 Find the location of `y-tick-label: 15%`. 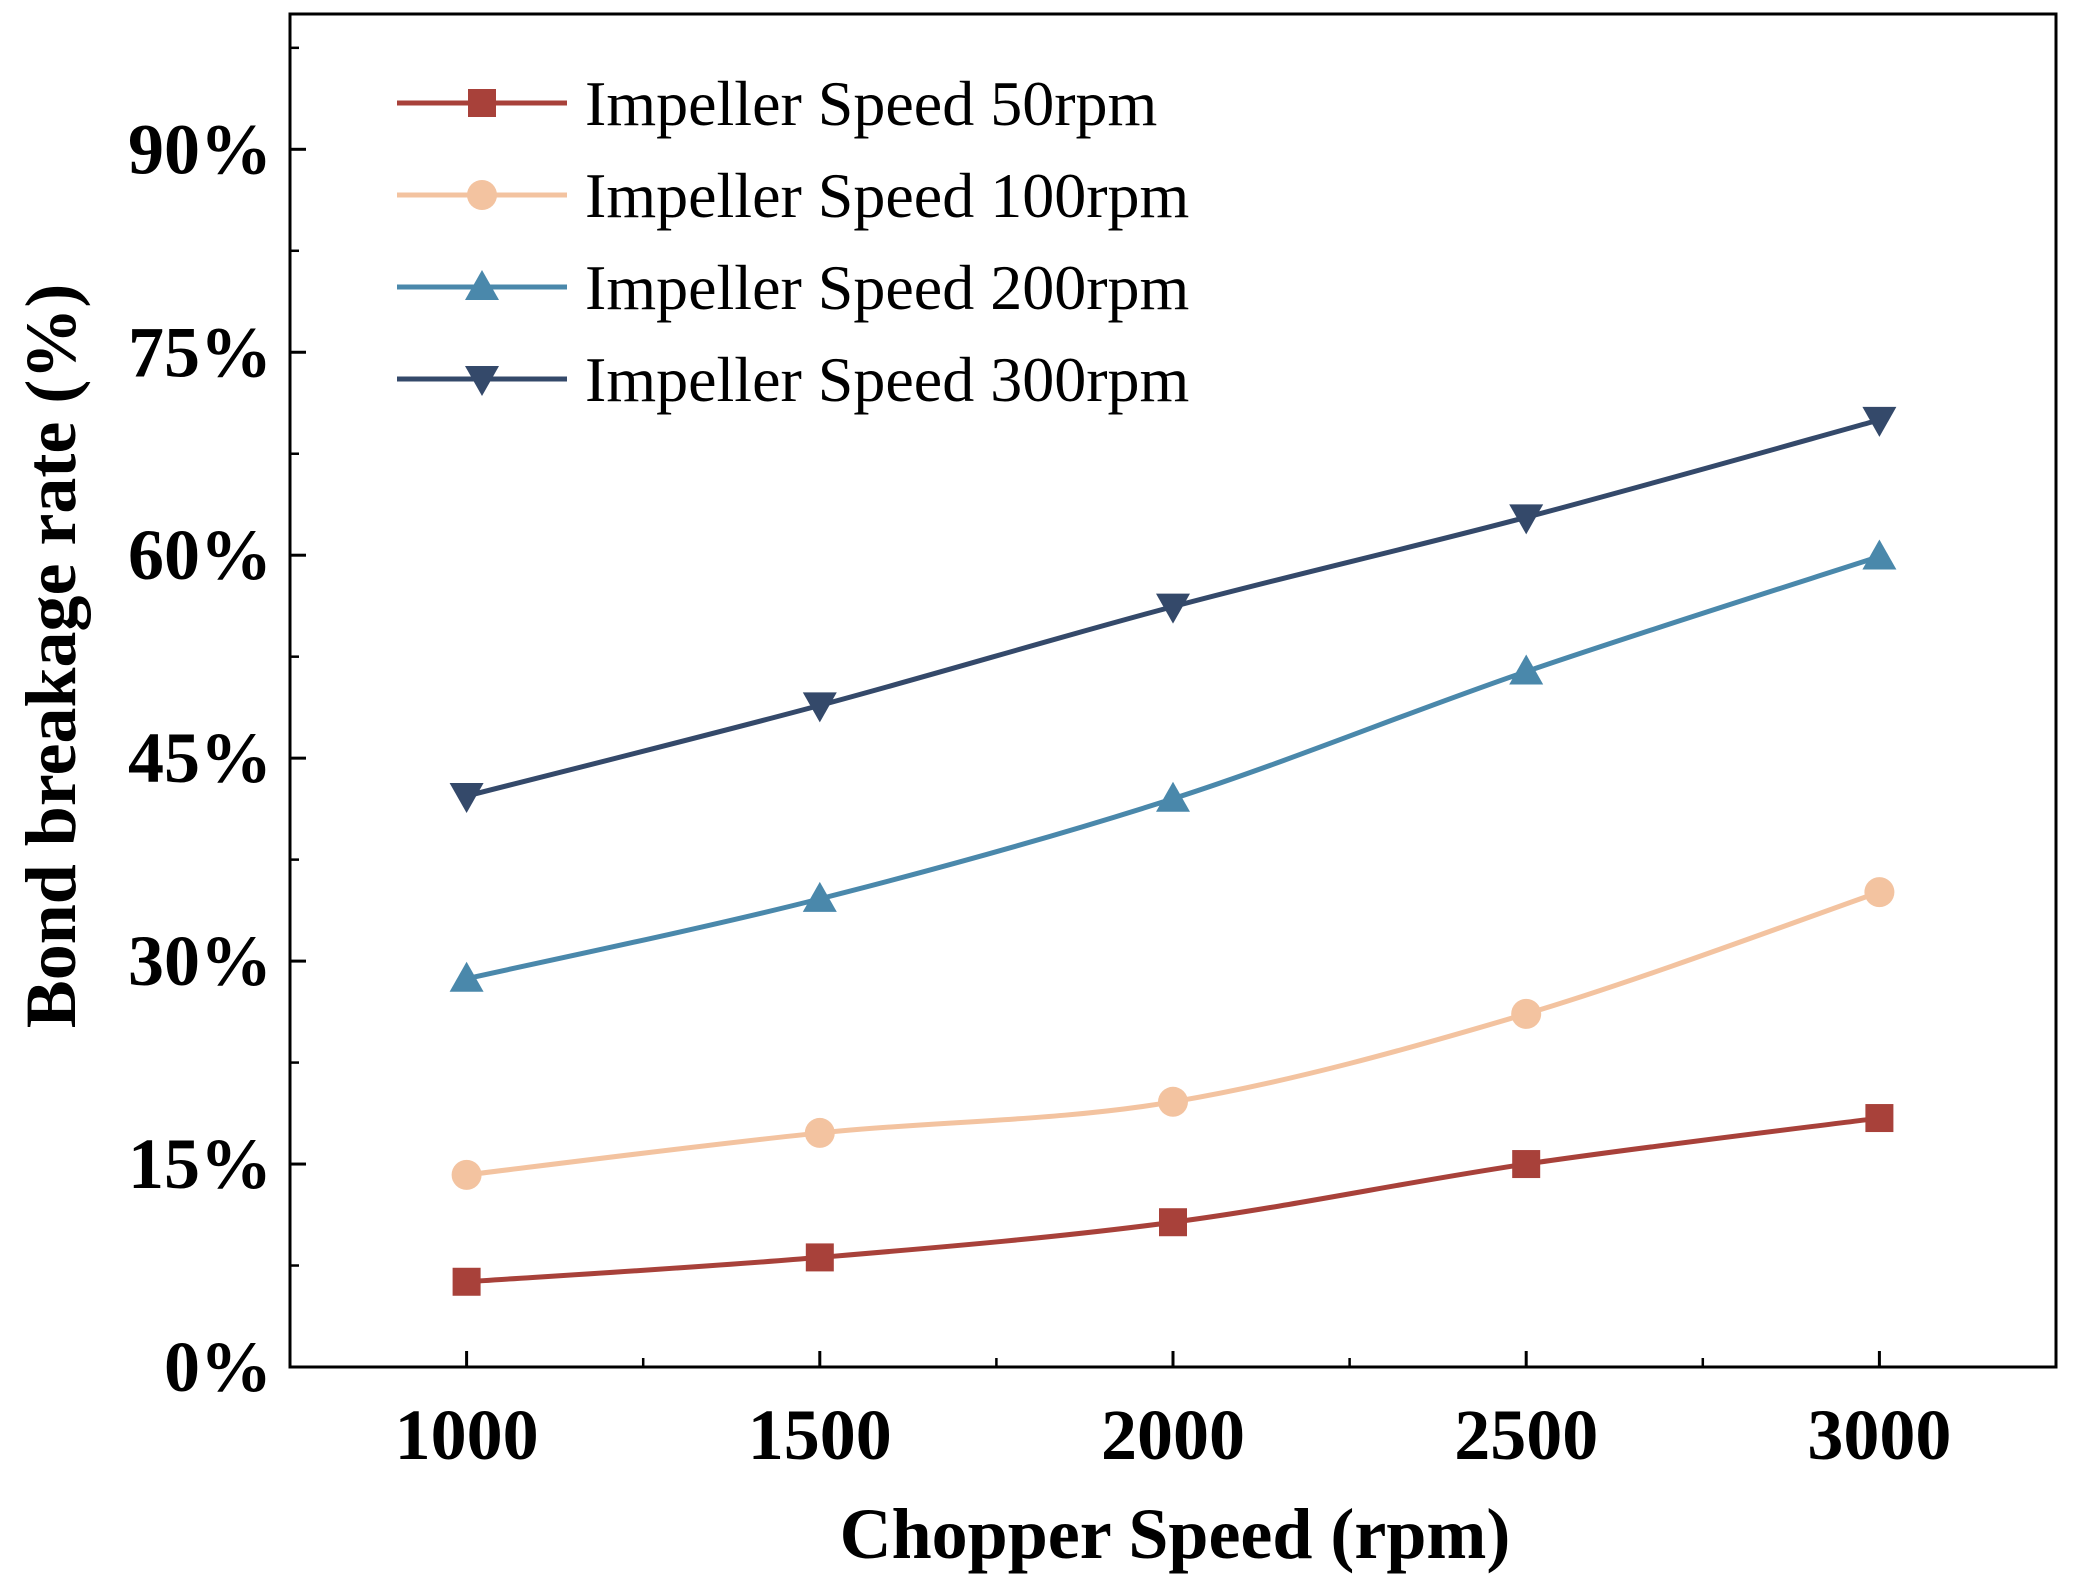

y-tick-label: 15% is located at coordinates (200, 1164).